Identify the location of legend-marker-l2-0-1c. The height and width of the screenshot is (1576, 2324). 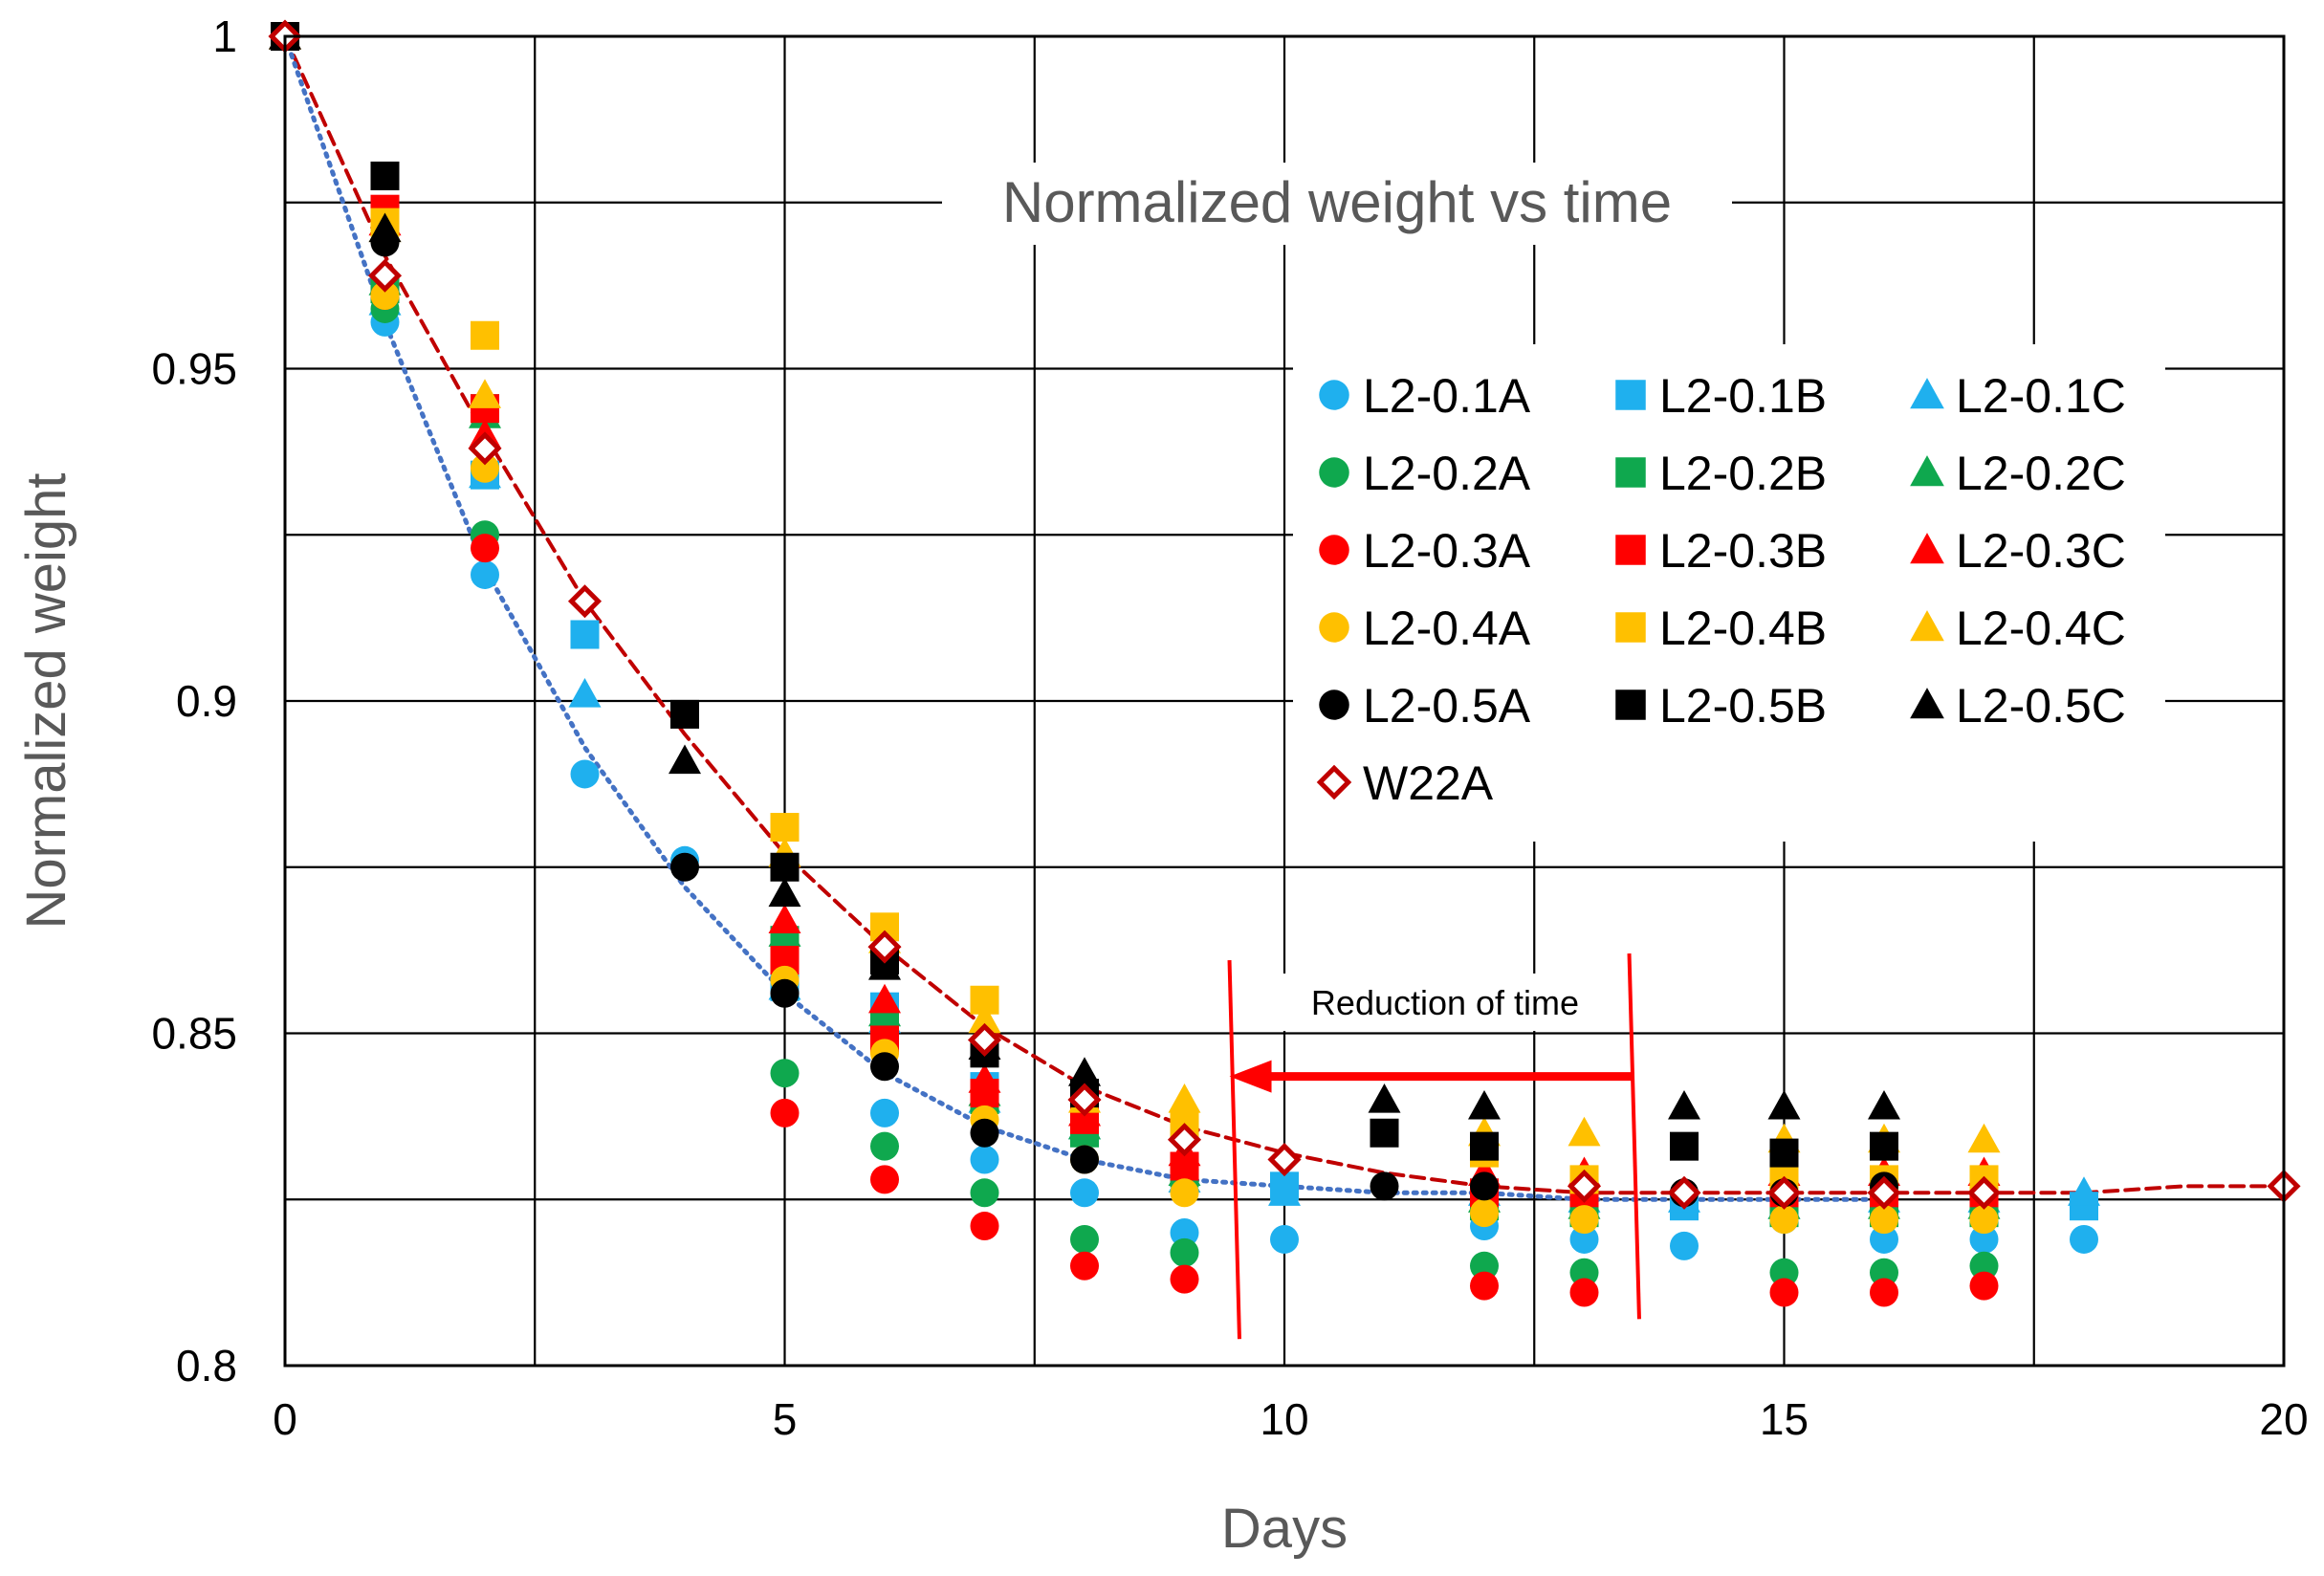
(1927, 394).